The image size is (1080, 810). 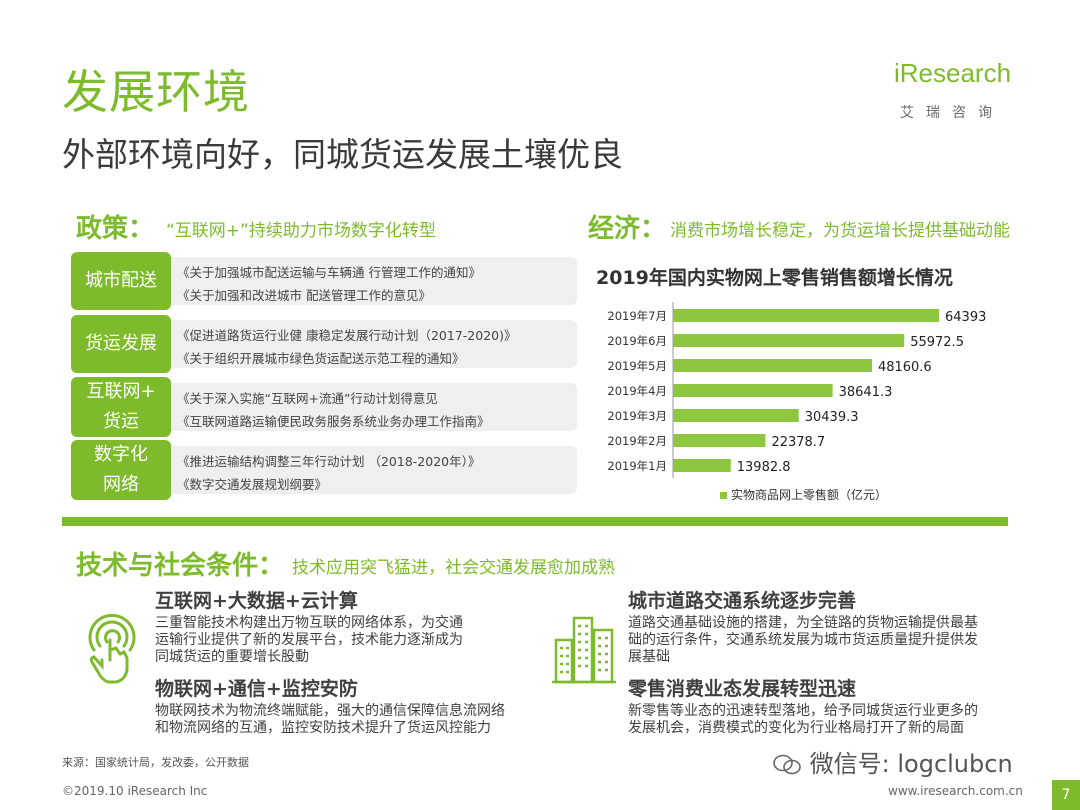 What do you see at coordinates (952, 113) in the screenshot?
I see `logo-subtext: 艾瑞咨询` at bounding box center [952, 113].